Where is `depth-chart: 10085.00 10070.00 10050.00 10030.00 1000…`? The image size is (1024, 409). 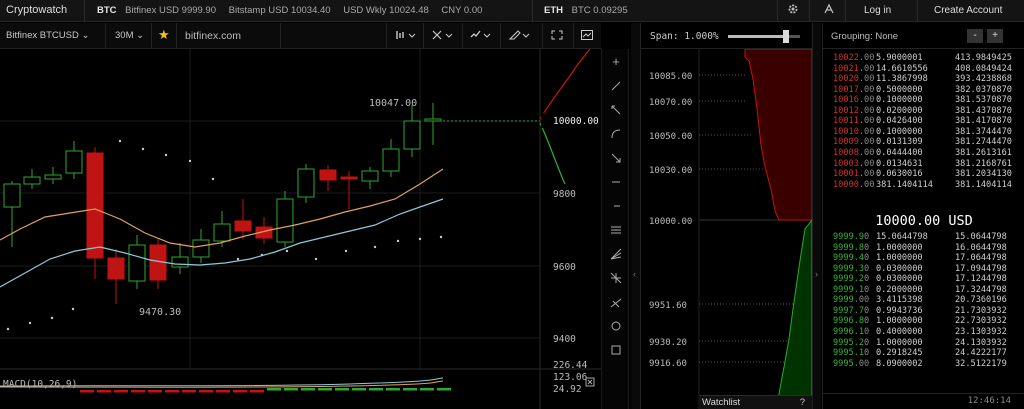
depth-chart: 10085.00 10070.00 10050.00 10030.00 1000… is located at coordinates (726, 229).